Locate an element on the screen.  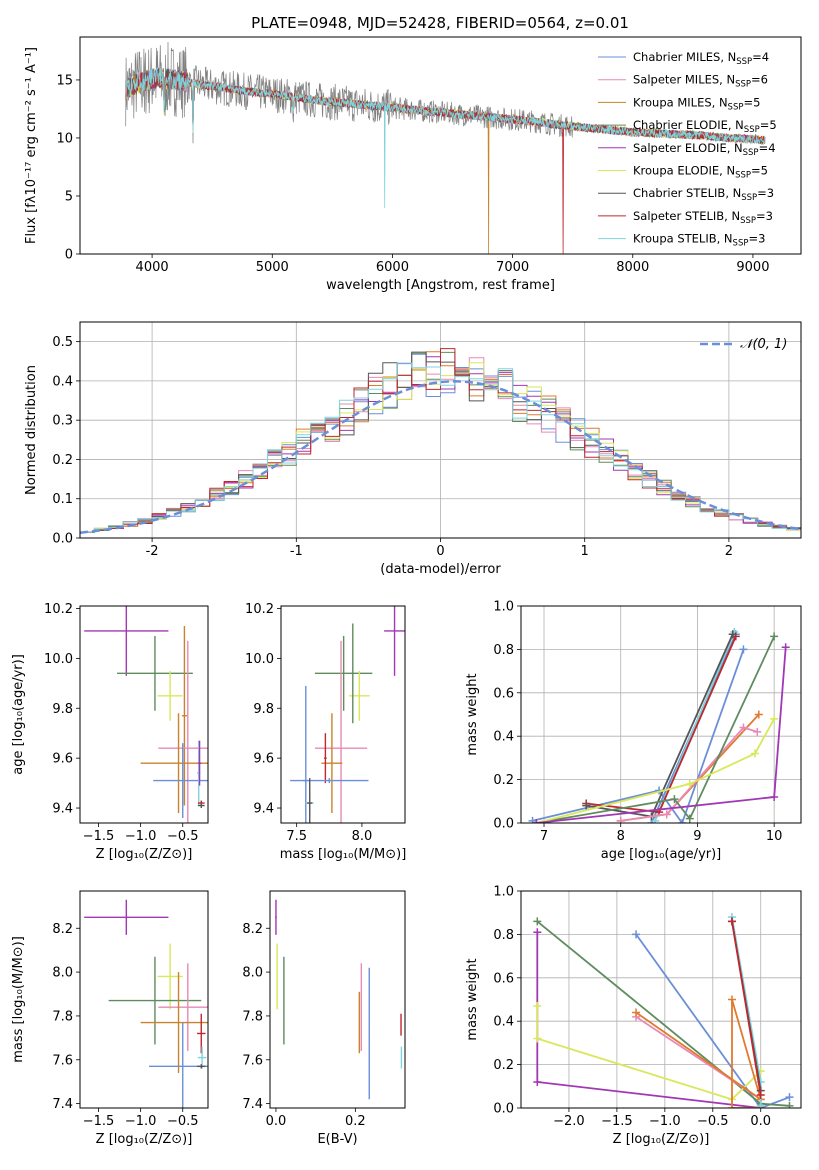
residuals-xtick-label: 2 is located at coordinates (729, 551).